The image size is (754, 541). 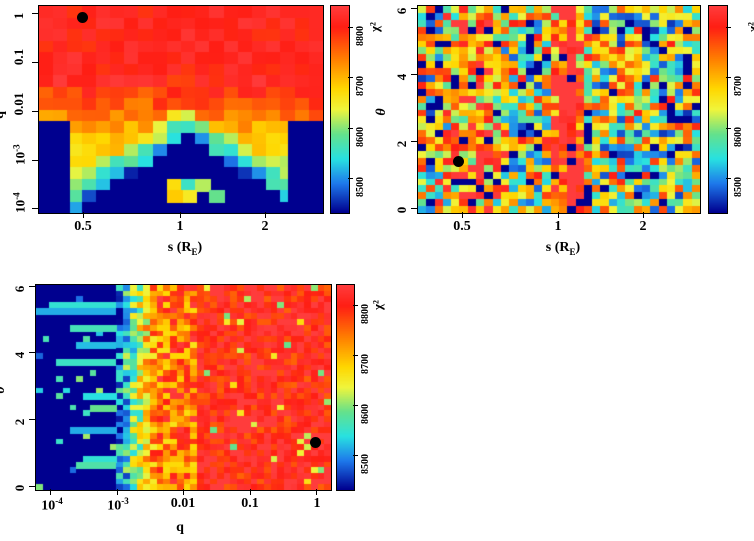 What do you see at coordinates (360, 187) in the screenshot?
I see `colorbar-tick-label-tl-0: 8500` at bounding box center [360, 187].